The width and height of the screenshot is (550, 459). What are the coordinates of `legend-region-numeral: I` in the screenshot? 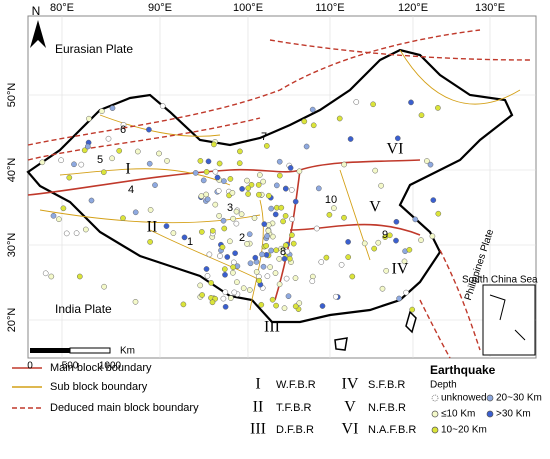 It's located at (257, 384).